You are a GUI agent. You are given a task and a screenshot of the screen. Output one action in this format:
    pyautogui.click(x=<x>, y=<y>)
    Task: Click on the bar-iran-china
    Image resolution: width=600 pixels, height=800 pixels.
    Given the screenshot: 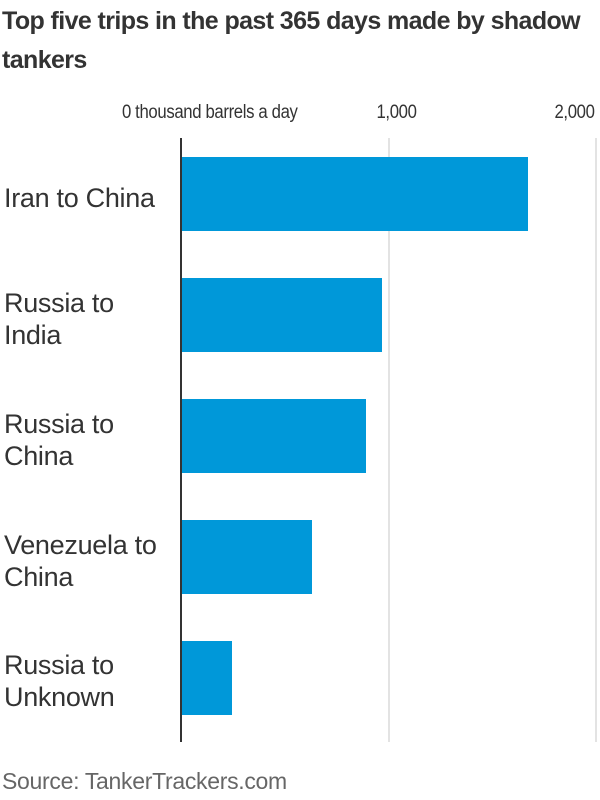 What is the action you would take?
    pyautogui.click(x=355, y=194)
    